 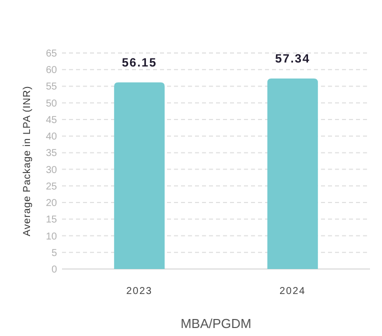 I want to click on y-tick-label: 25, so click(x=52, y=186).